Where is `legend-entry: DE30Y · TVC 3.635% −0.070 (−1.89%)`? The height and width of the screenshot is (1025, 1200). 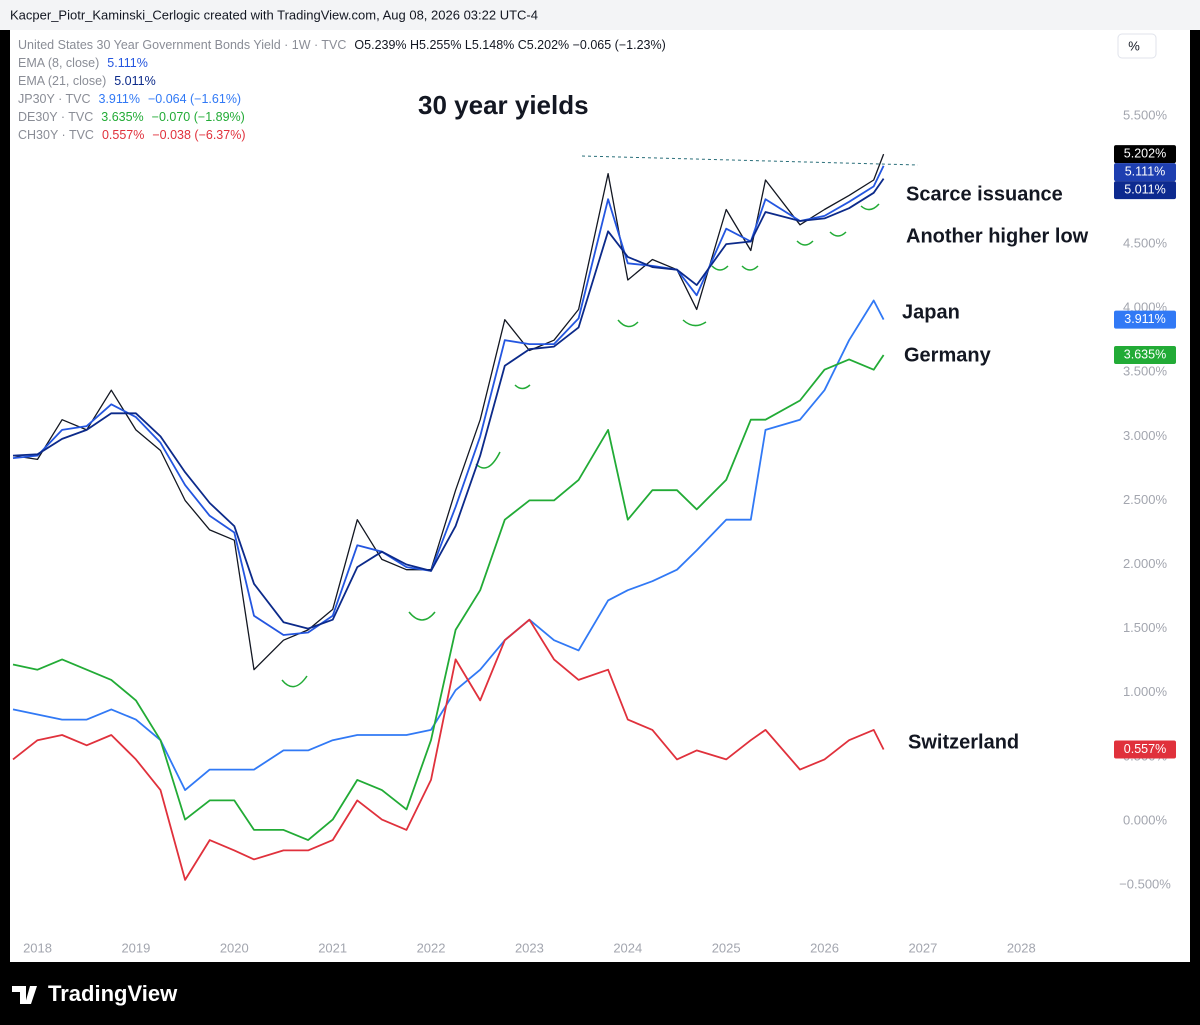
legend-entry: DE30Y · TVC 3.635% −0.070 (−1.89%) is located at coordinates (131, 117).